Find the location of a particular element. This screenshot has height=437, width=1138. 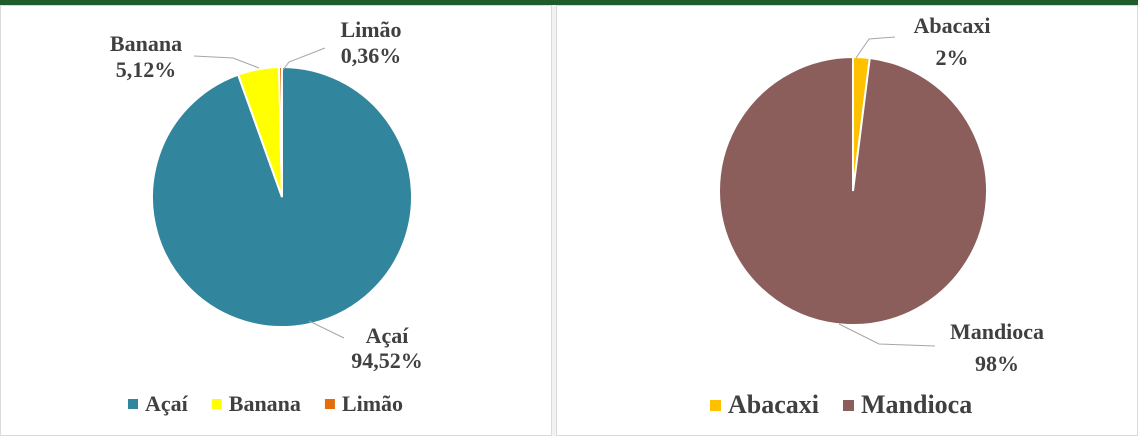

data-label-name-banana: Banana is located at coordinates (146, 43).